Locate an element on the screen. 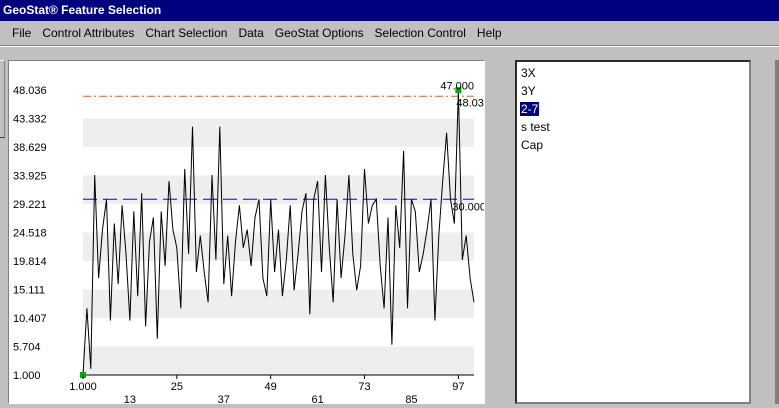  menu-control-attributes: Control Attributes is located at coordinates (88, 33).